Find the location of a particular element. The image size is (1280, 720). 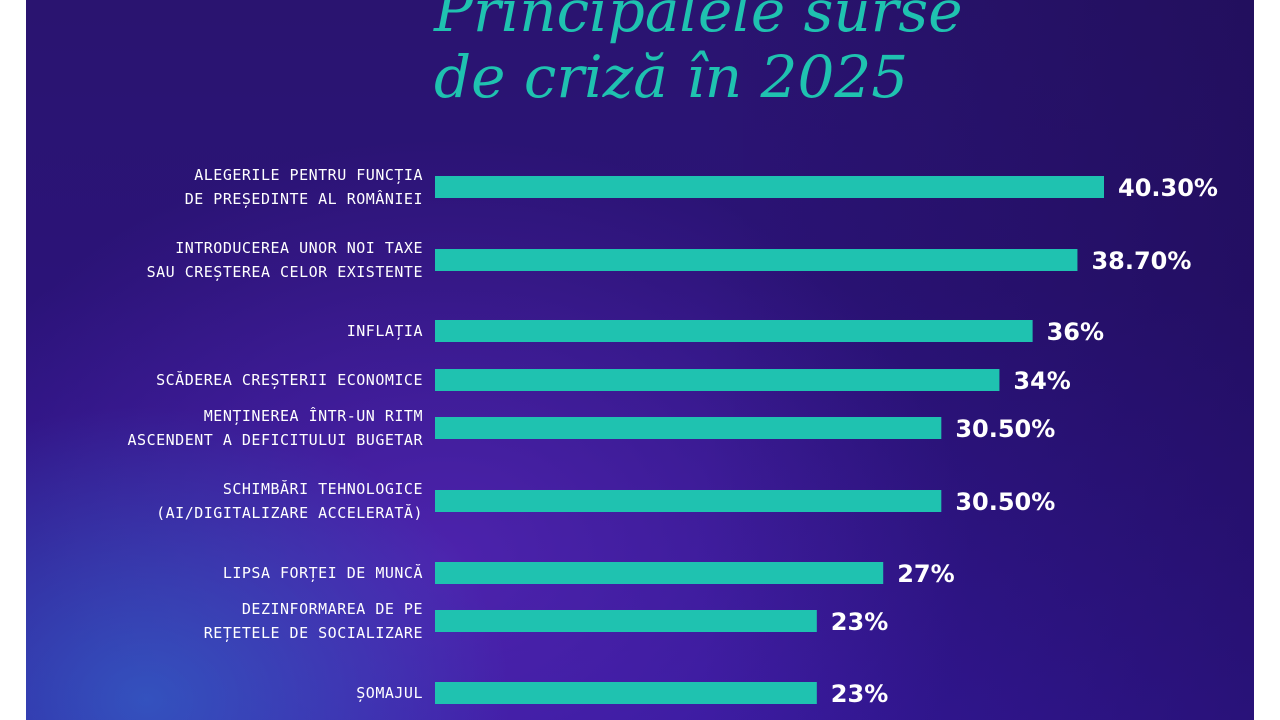

chart-title-line-2: de criză în 2025 is located at coordinates (671, 77).